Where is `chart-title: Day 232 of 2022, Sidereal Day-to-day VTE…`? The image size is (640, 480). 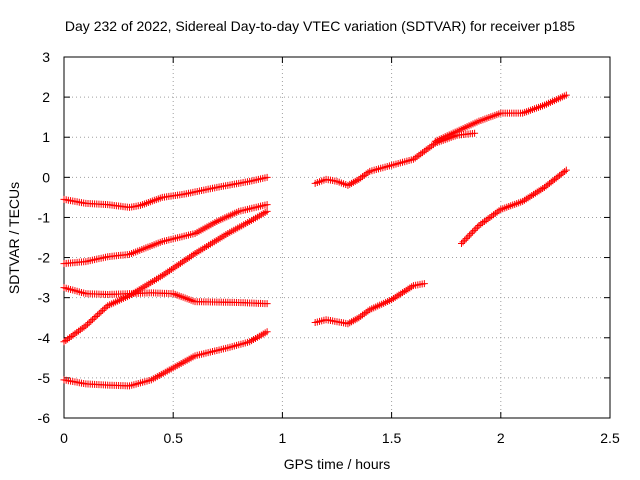
chart-title: Day 232 of 2022, Sidereal Day-to-day VTE… is located at coordinates (320, 26).